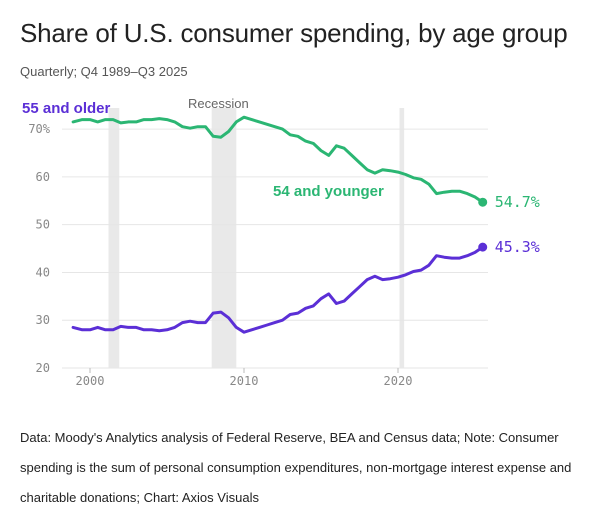  What do you see at coordinates (90, 381) in the screenshot?
I see `x-tick-label: 2000` at bounding box center [90, 381].